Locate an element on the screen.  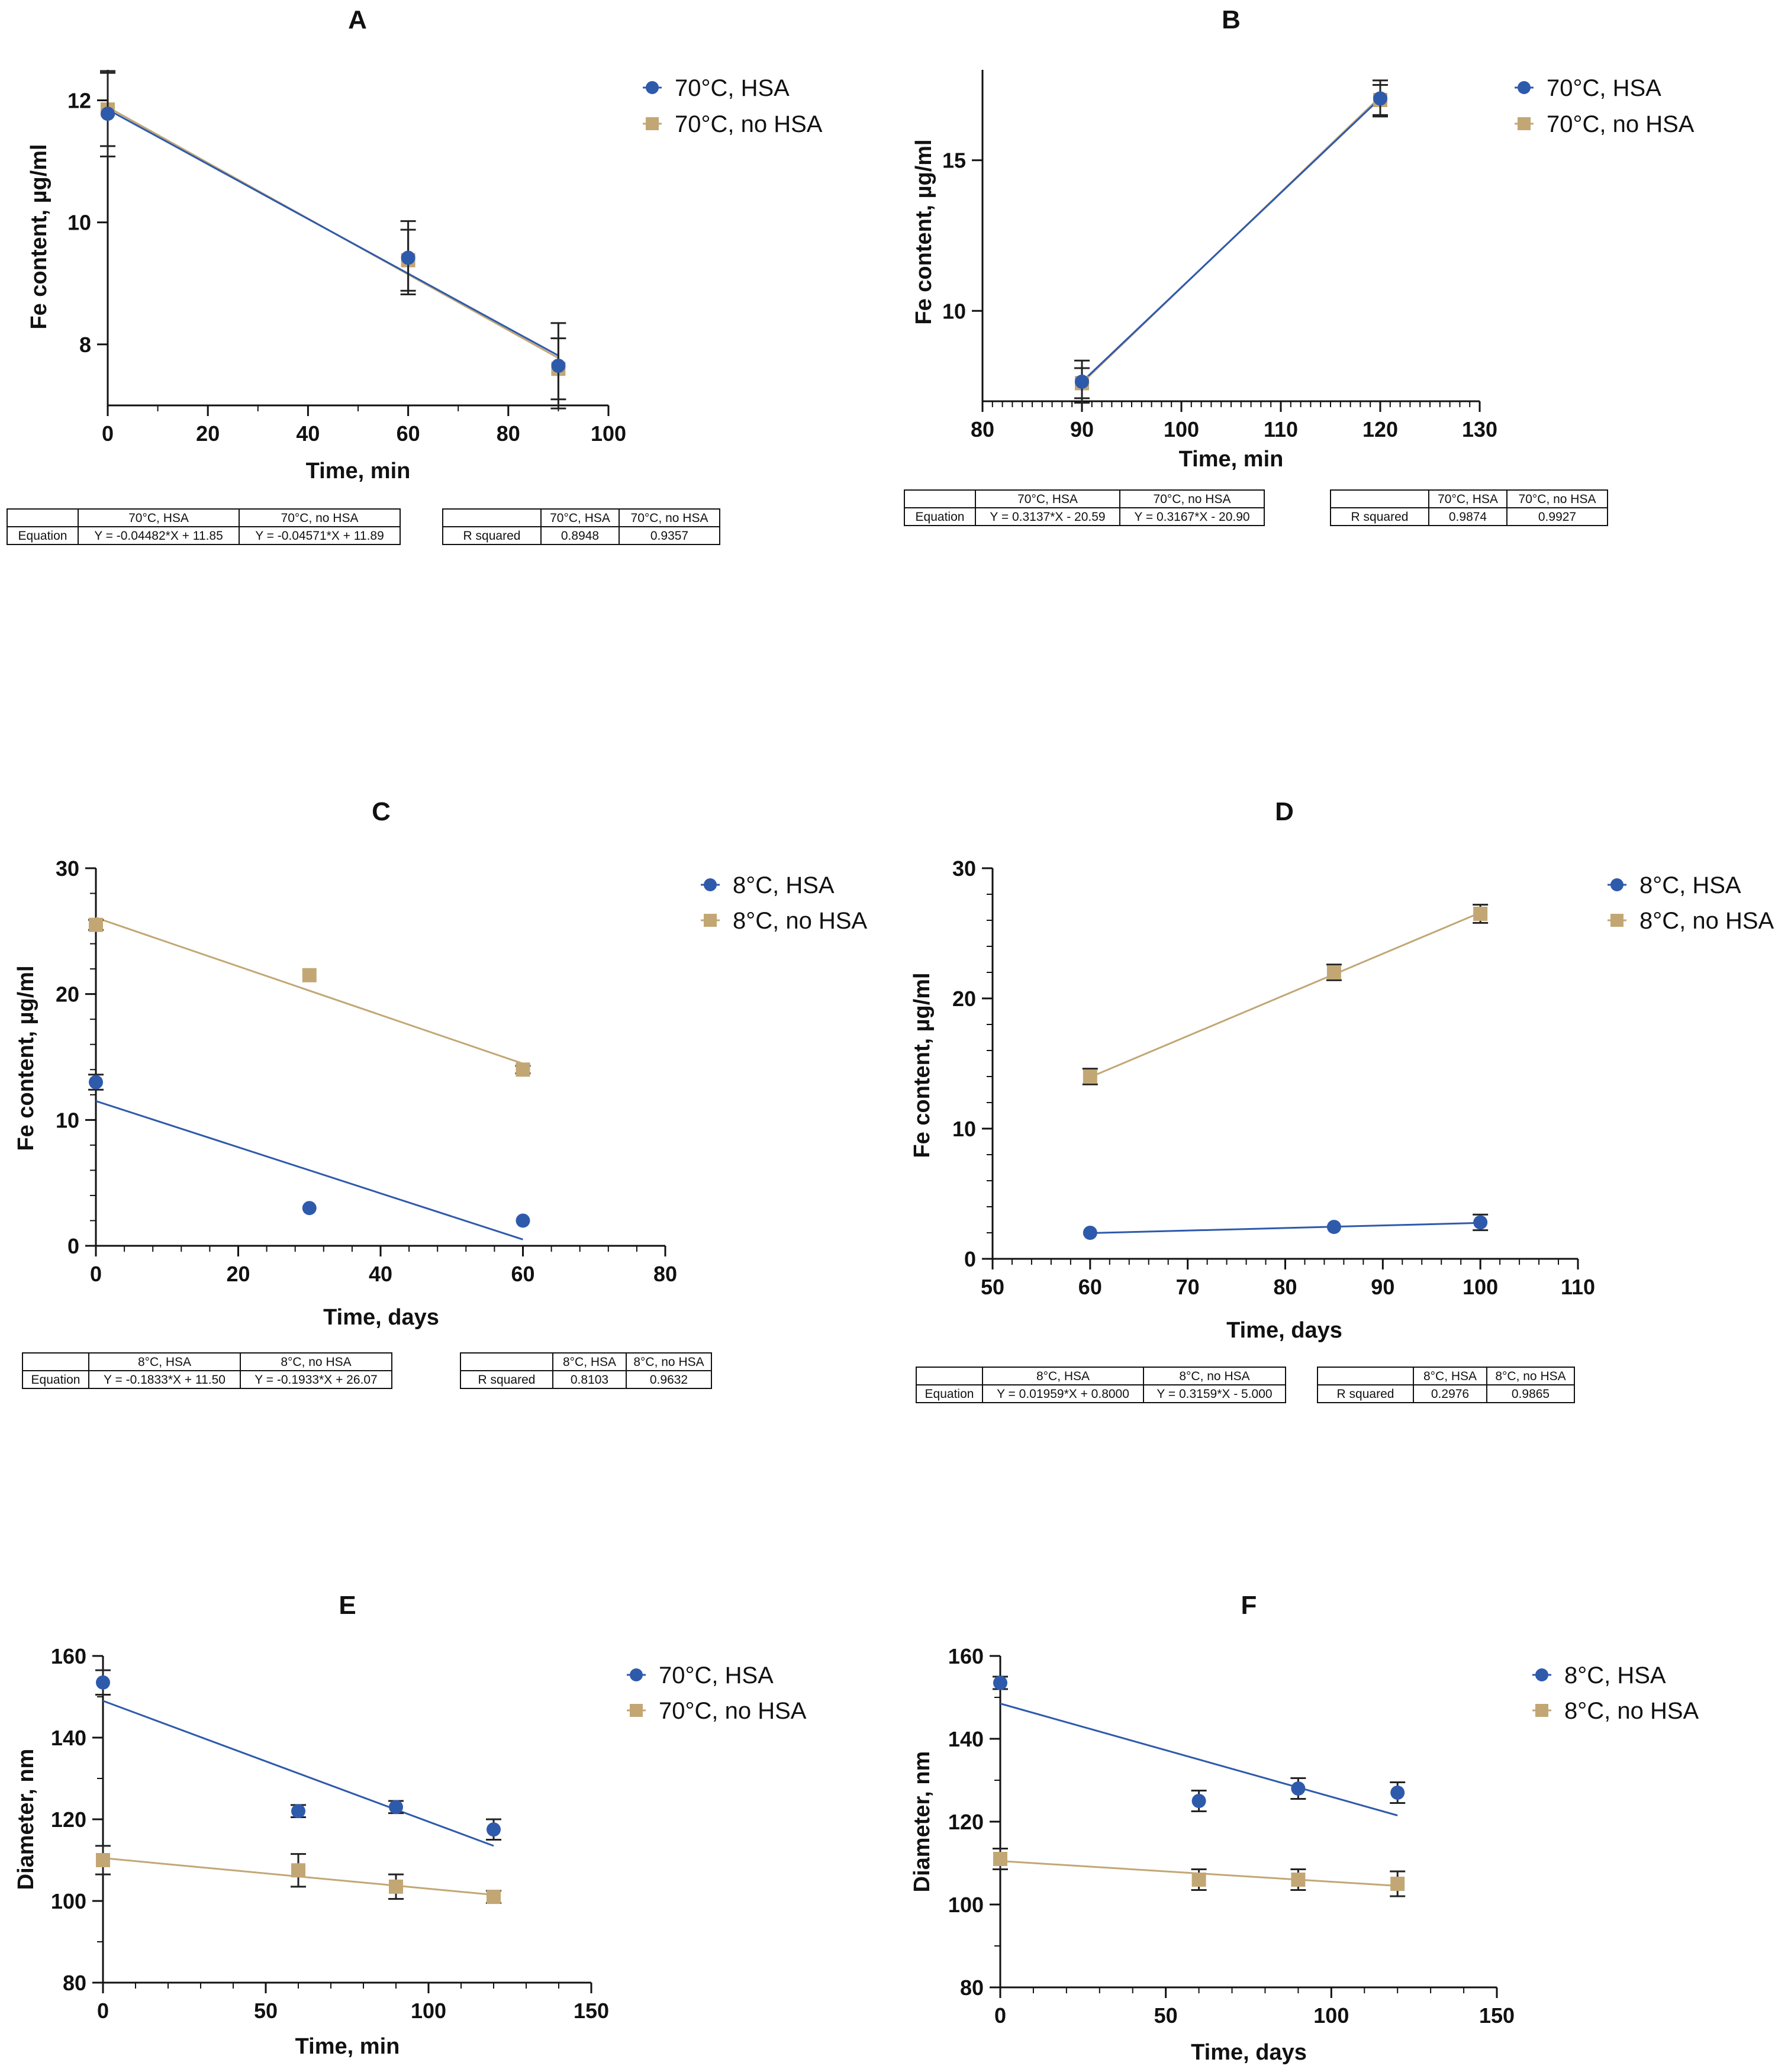
table-cell-text: Y = -0.1933*X + 26.07 is located at coordinates (316, 1380).